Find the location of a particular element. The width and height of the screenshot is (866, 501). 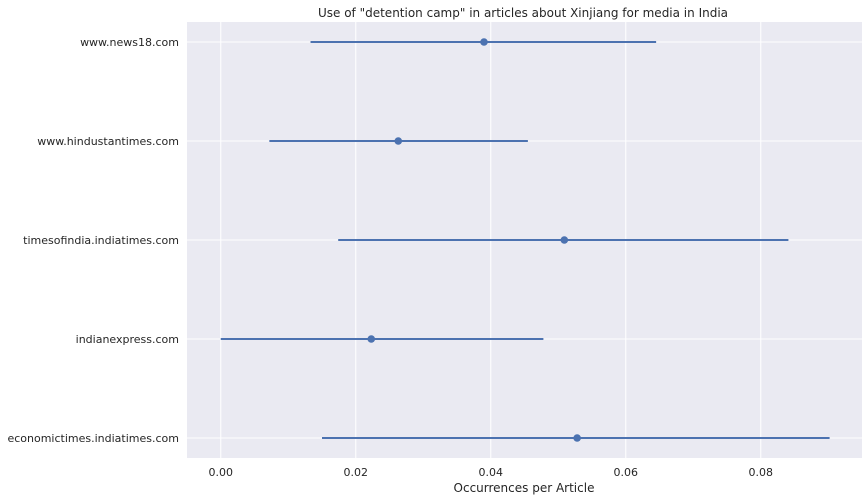

x-tick-label: 0.00 is located at coordinates (221, 472).